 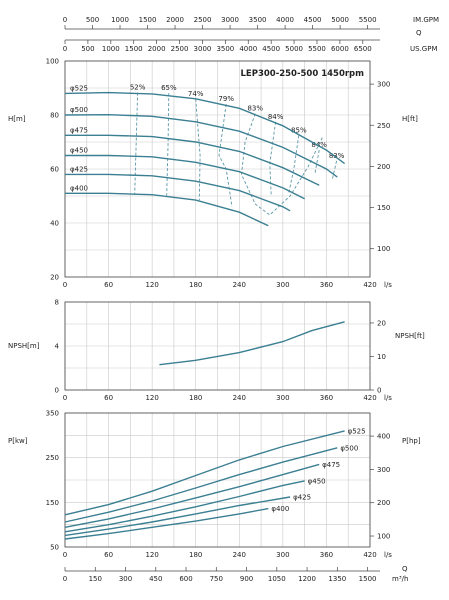 What do you see at coordinates (340, 20) in the screenshot?
I see `imgpm-tick-label: 5000` at bounding box center [340, 20].